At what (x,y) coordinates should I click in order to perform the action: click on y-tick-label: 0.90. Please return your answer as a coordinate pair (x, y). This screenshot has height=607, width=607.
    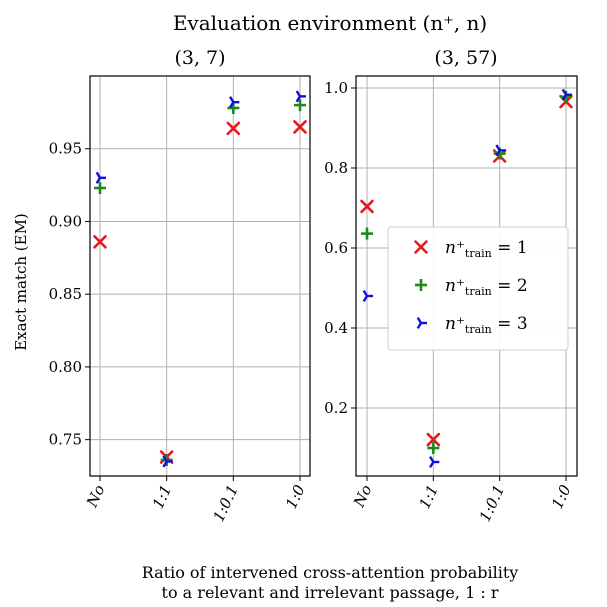
    Looking at the image, I should click on (65, 221).